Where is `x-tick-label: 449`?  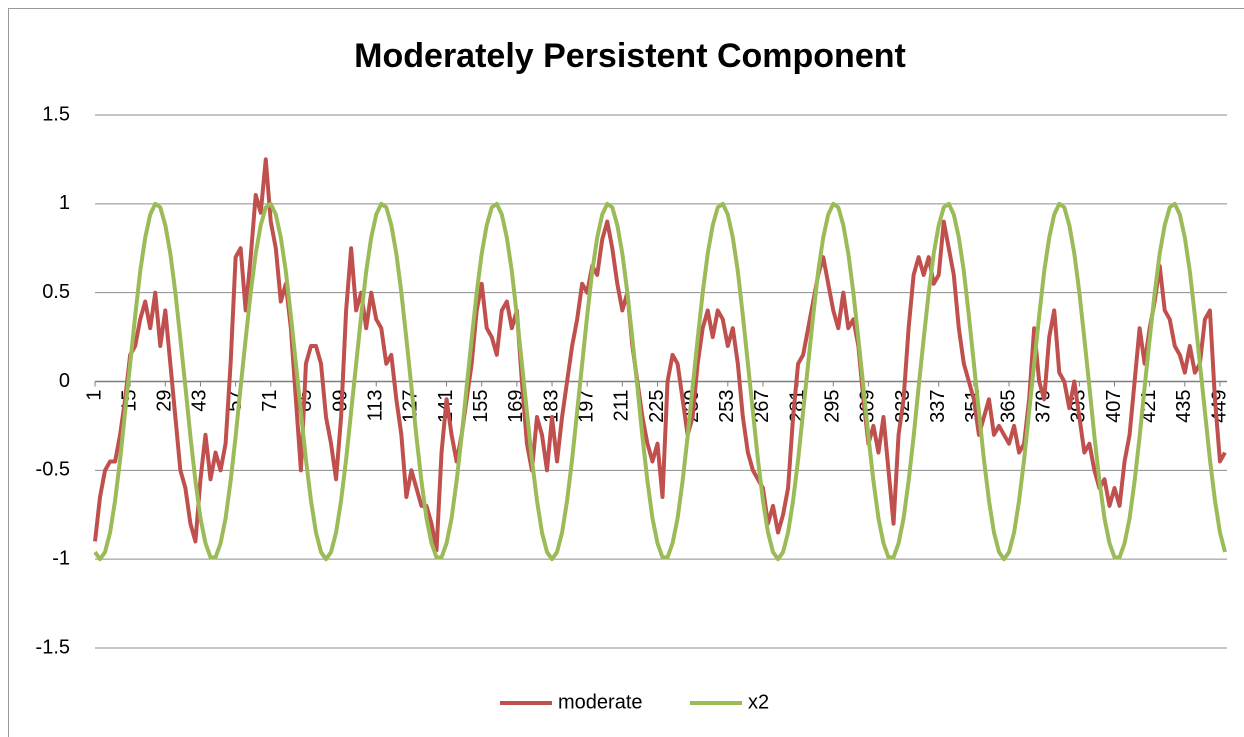 x-tick-label: 449 is located at coordinates (1219, 406).